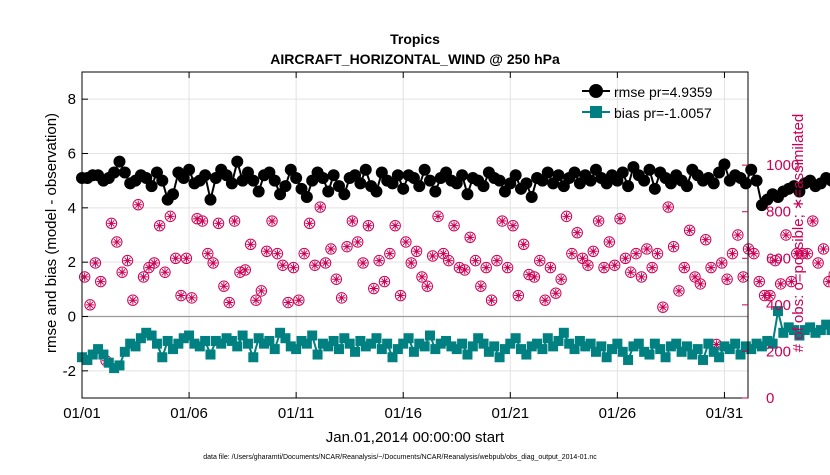 Image resolution: width=830 pixels, height=475 pixels. I want to click on y-right-tick-label: 0, so click(770, 398).